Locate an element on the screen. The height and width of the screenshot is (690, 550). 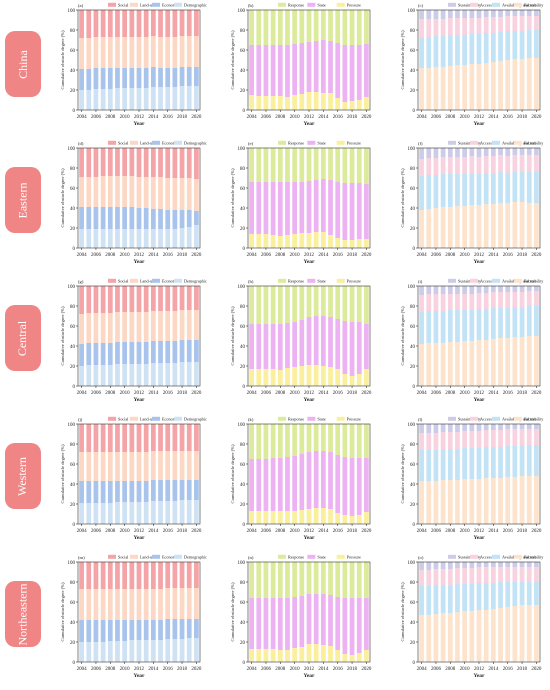
bar-demographic-2004 is located at coordinates (81, 513).